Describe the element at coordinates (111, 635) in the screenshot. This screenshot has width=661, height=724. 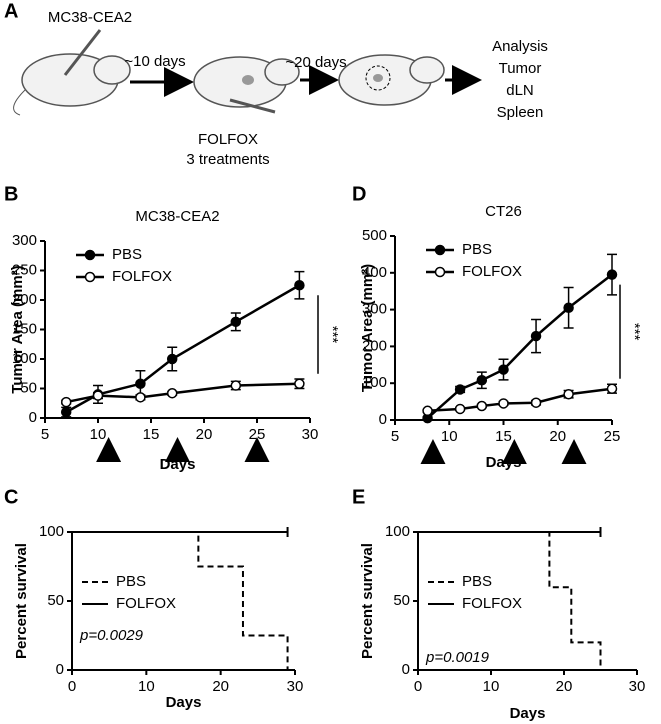
I see `p-value: p=0.0029` at that location.